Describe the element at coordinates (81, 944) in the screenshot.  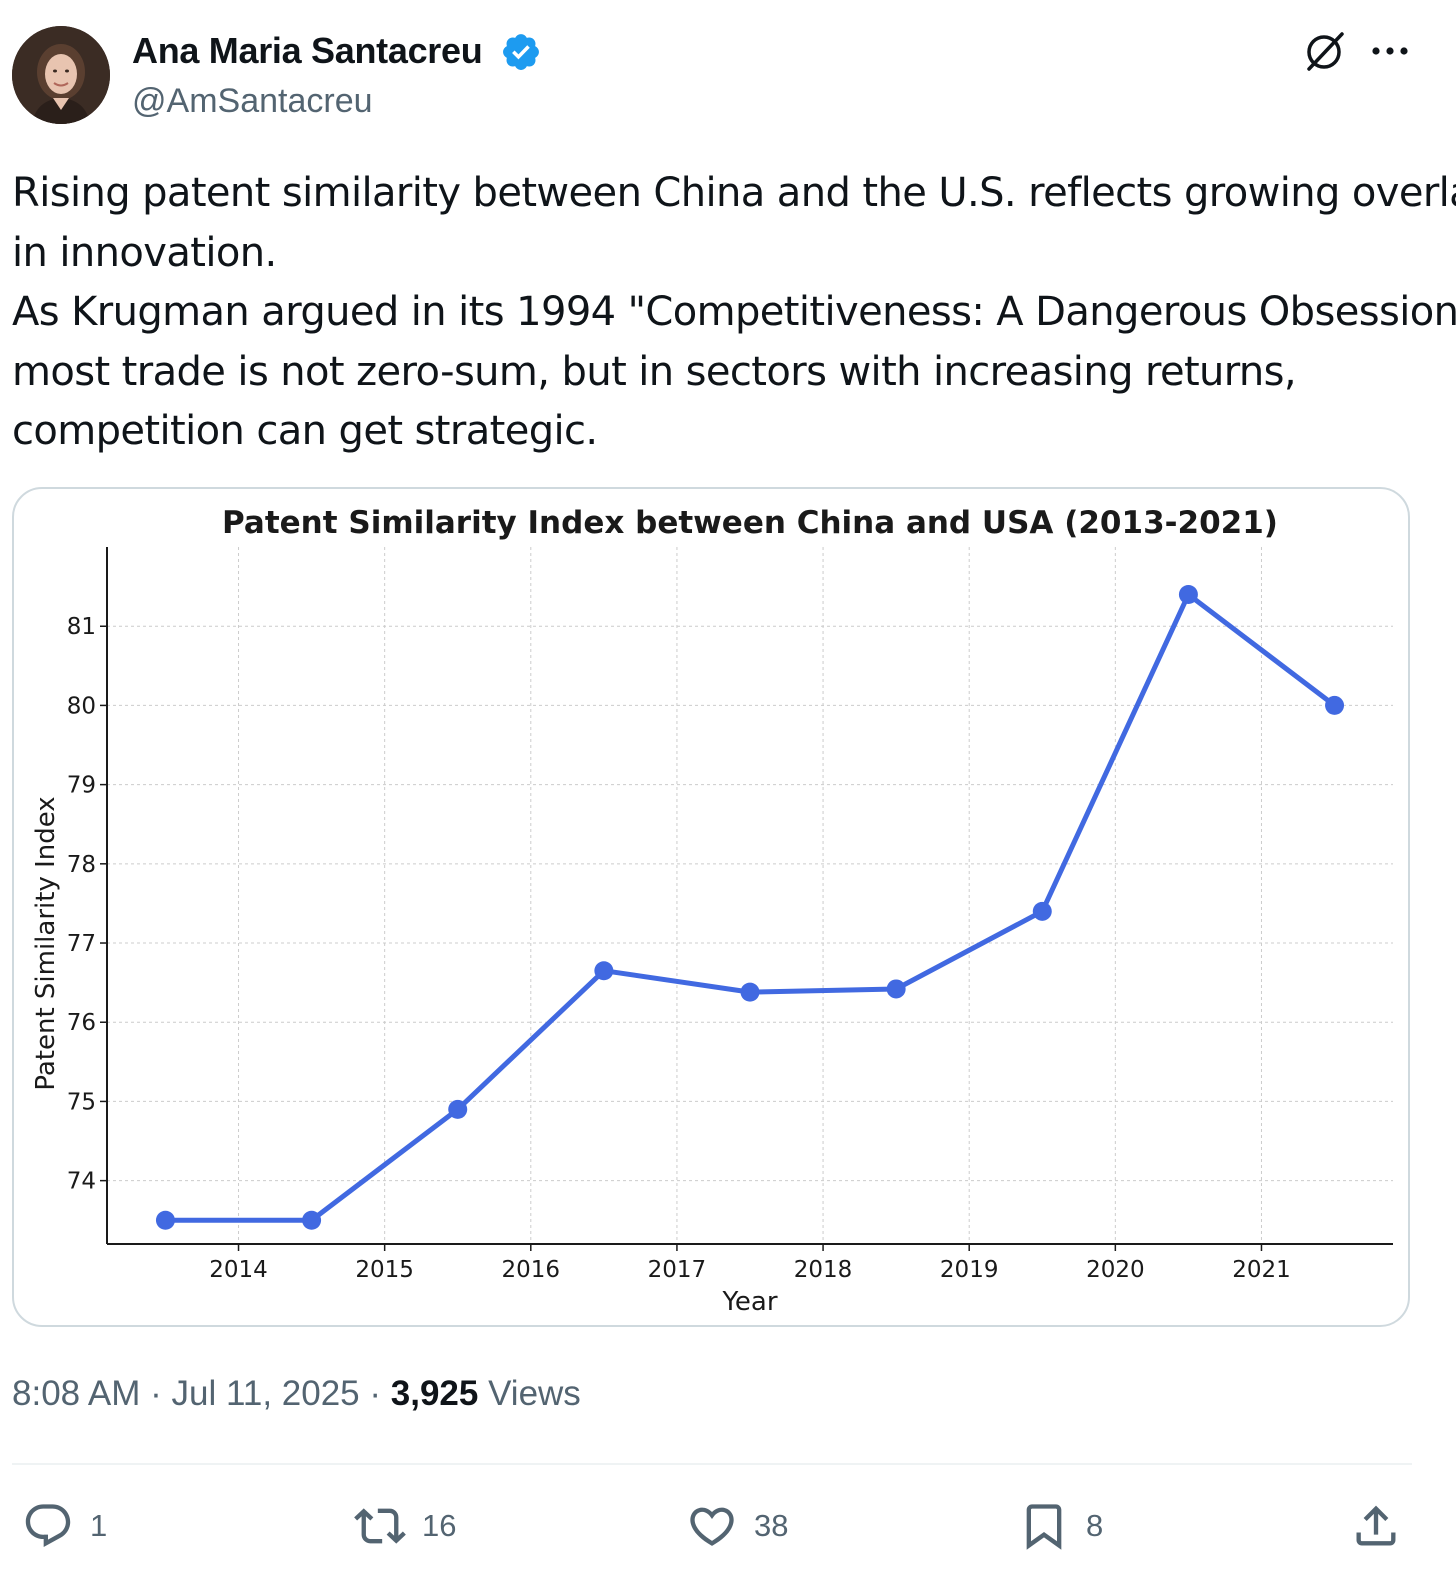
I see `y-tick-label: 77` at that location.